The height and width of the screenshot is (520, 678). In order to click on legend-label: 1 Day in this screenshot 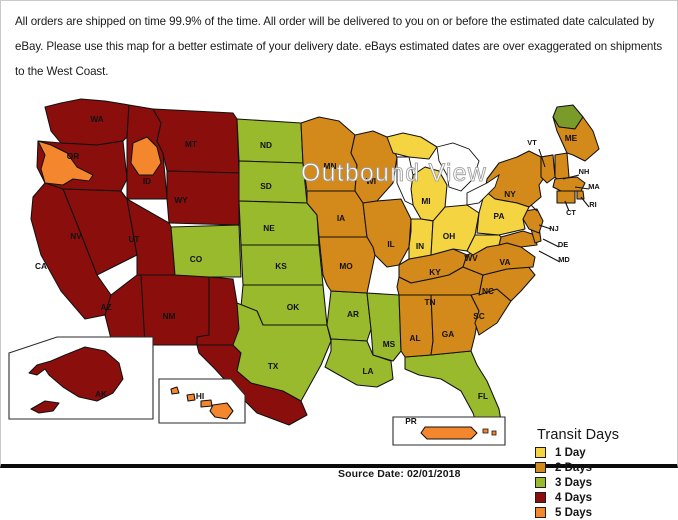, I will do `click(570, 452)`.